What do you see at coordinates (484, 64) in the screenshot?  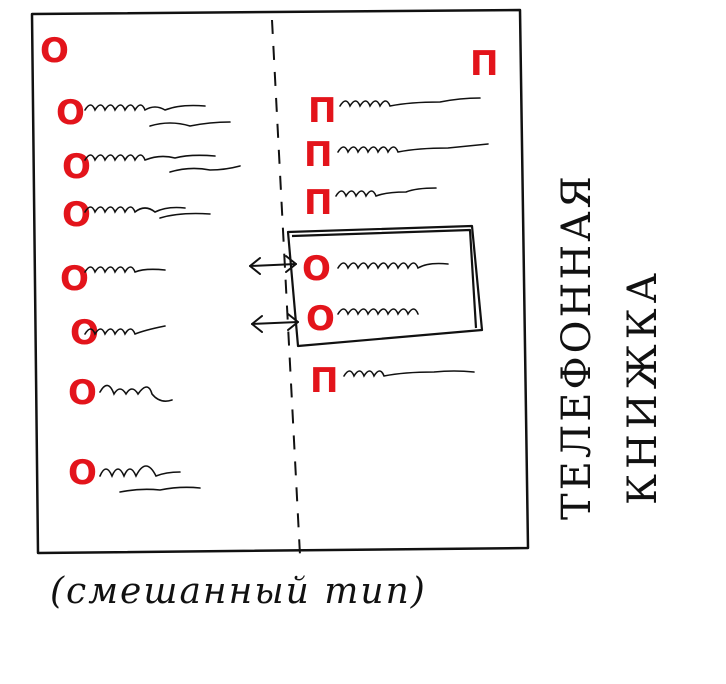 I see `right-header-letter: П` at bounding box center [484, 64].